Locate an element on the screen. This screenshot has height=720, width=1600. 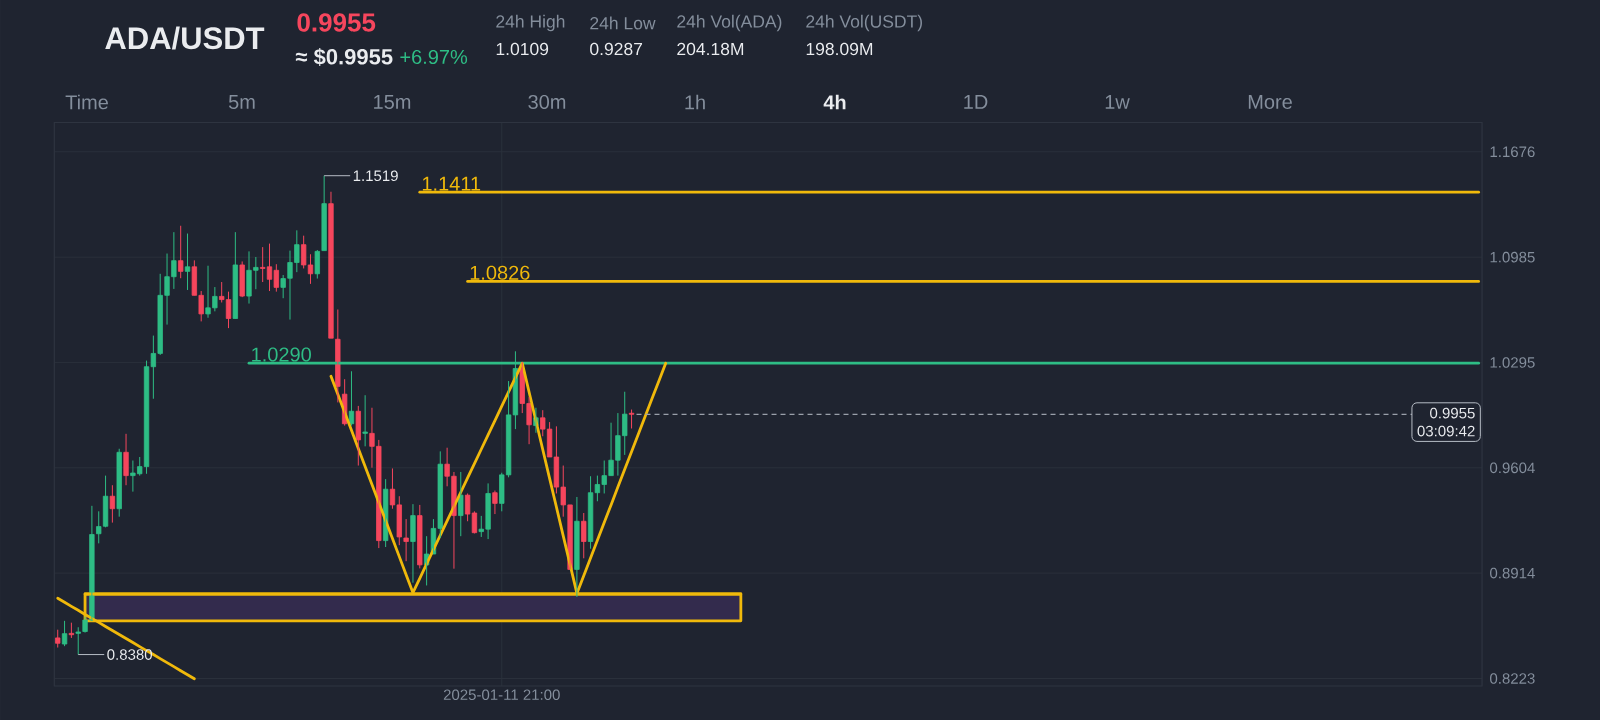
text: 1D is located at coordinates (976, 102).